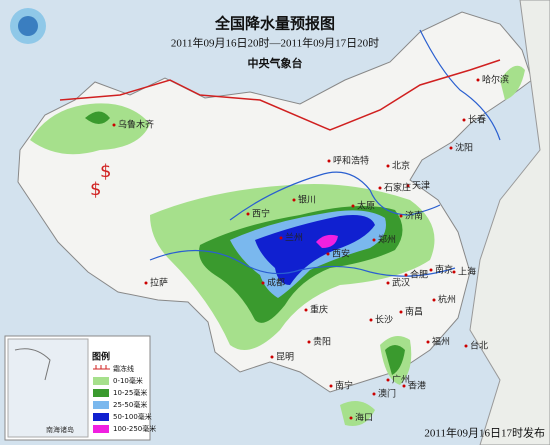  Describe the element at coordinates (414, 216) in the screenshot. I see `city-label: 济南` at that location.